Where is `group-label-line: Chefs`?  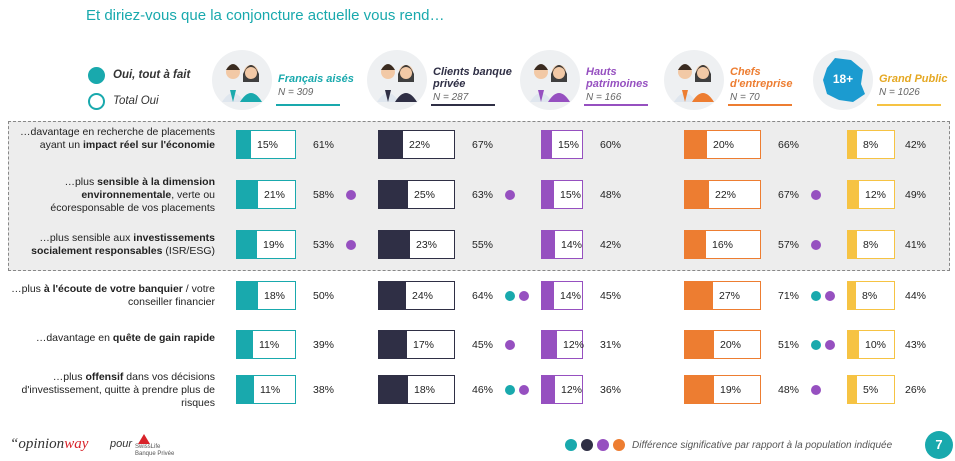
group-label-line: Chefs is located at coordinates (745, 72).